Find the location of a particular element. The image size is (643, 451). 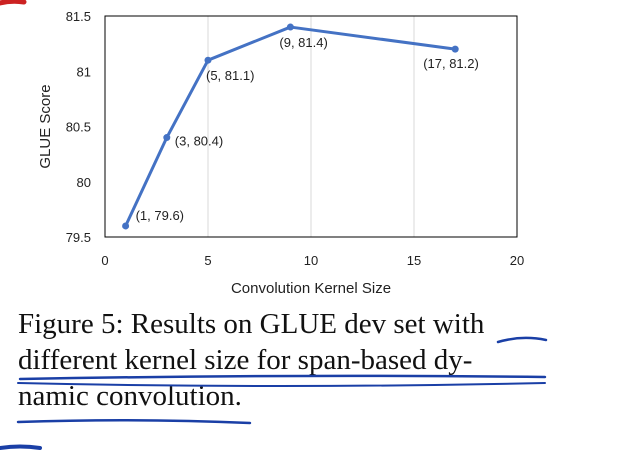

y-tick-label-1: 80 is located at coordinates (84, 182).